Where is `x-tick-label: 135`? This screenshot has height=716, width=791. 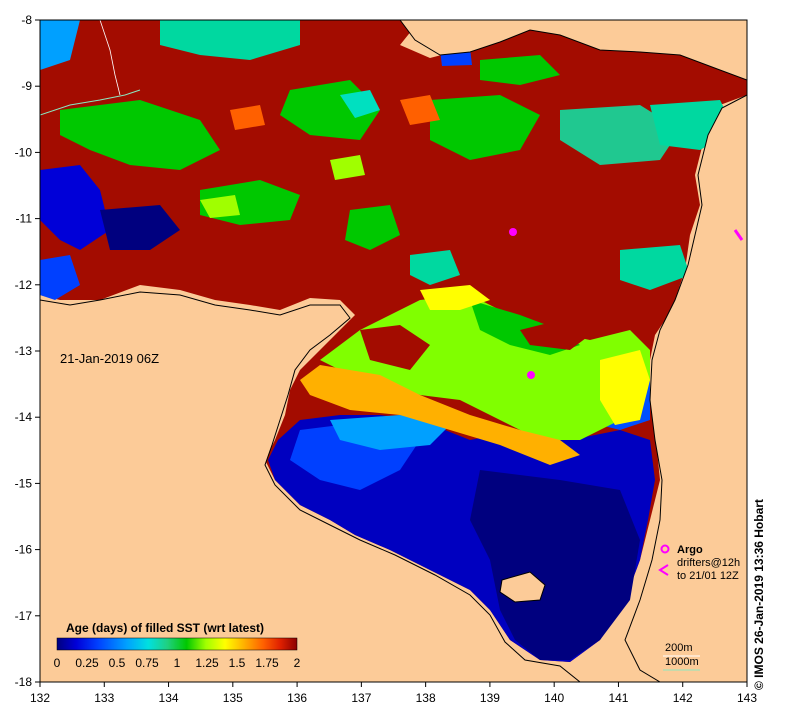 x-tick-label: 135 is located at coordinates (233, 698).